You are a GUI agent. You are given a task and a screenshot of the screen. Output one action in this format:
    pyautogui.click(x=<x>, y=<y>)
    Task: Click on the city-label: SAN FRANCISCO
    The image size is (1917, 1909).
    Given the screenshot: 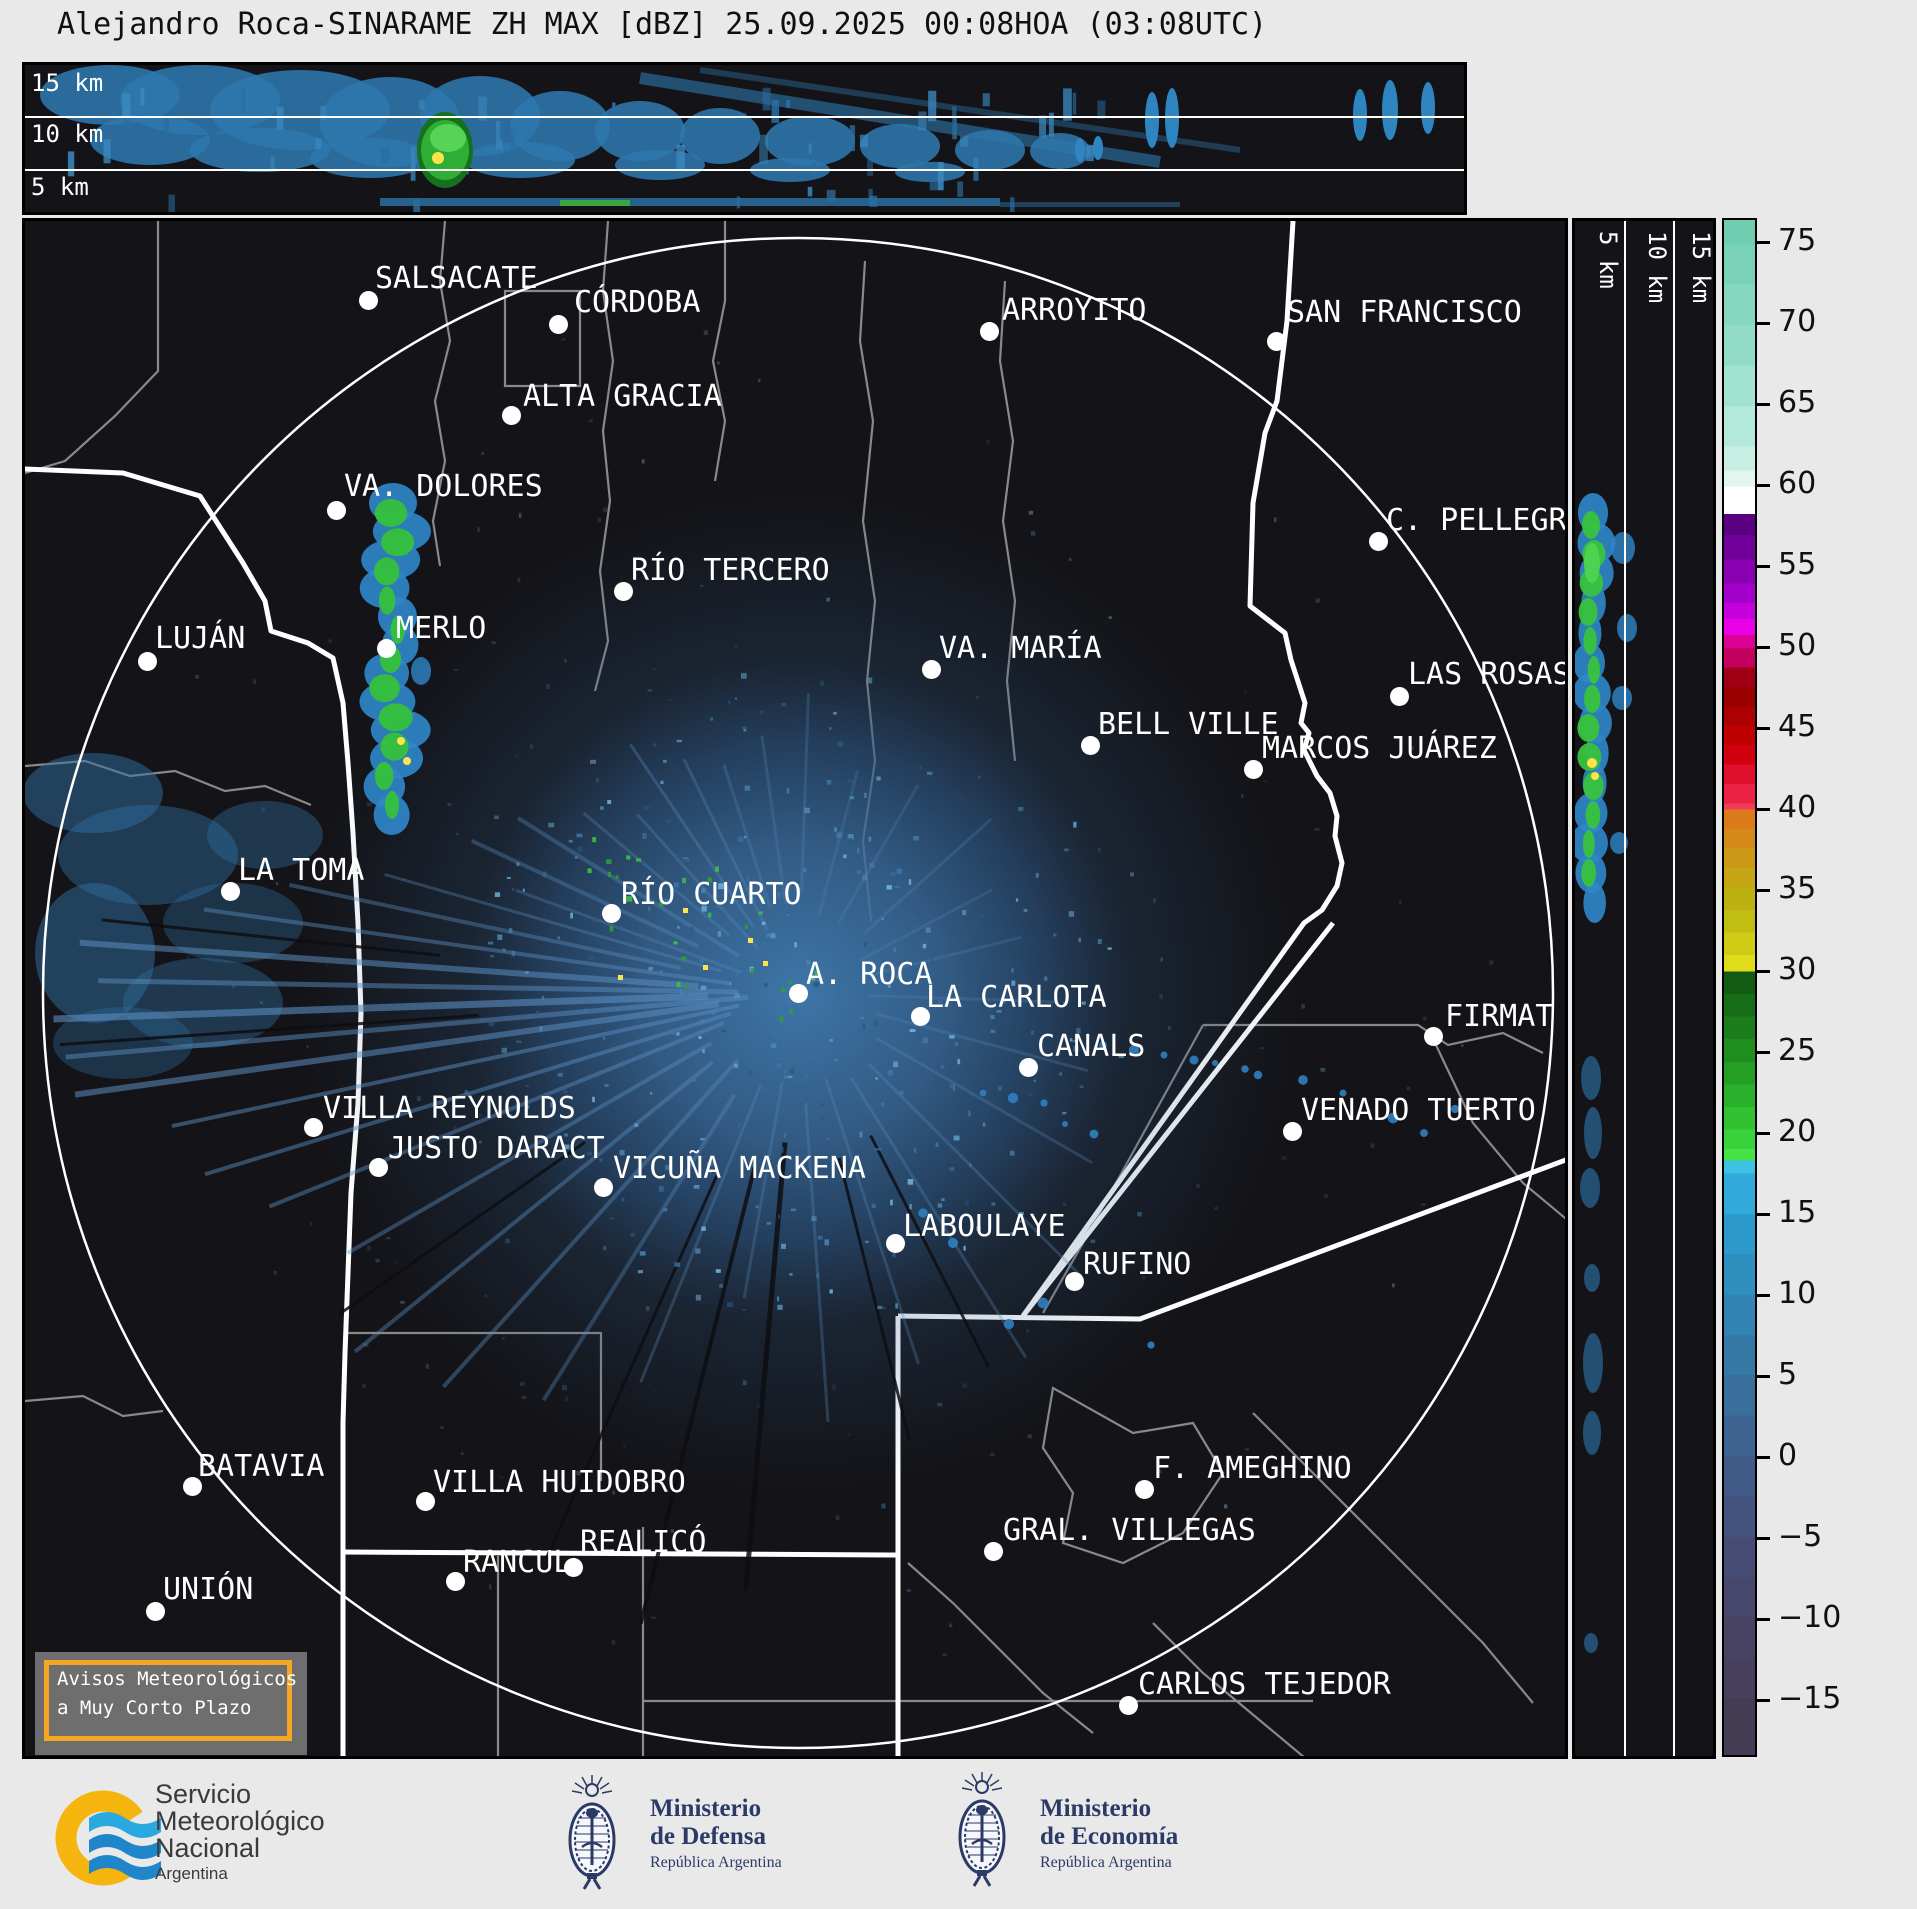 What is the action you would take?
    pyautogui.click(x=1404, y=312)
    